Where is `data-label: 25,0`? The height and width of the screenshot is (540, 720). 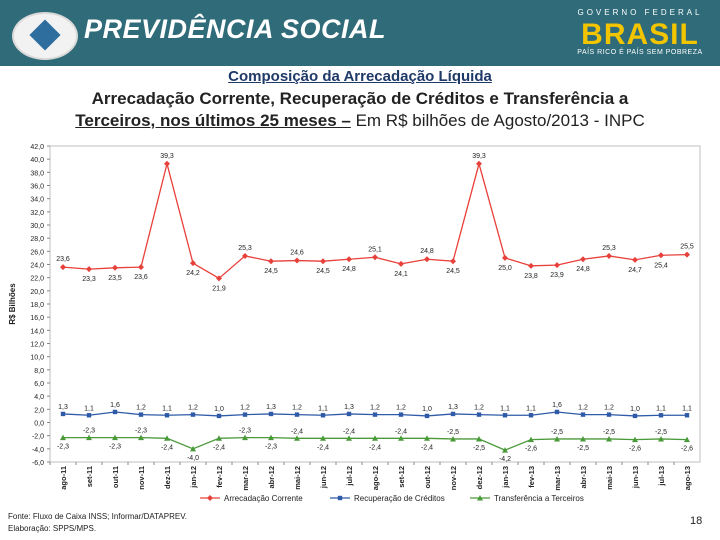 data-label: 25,0 is located at coordinates (505, 268).